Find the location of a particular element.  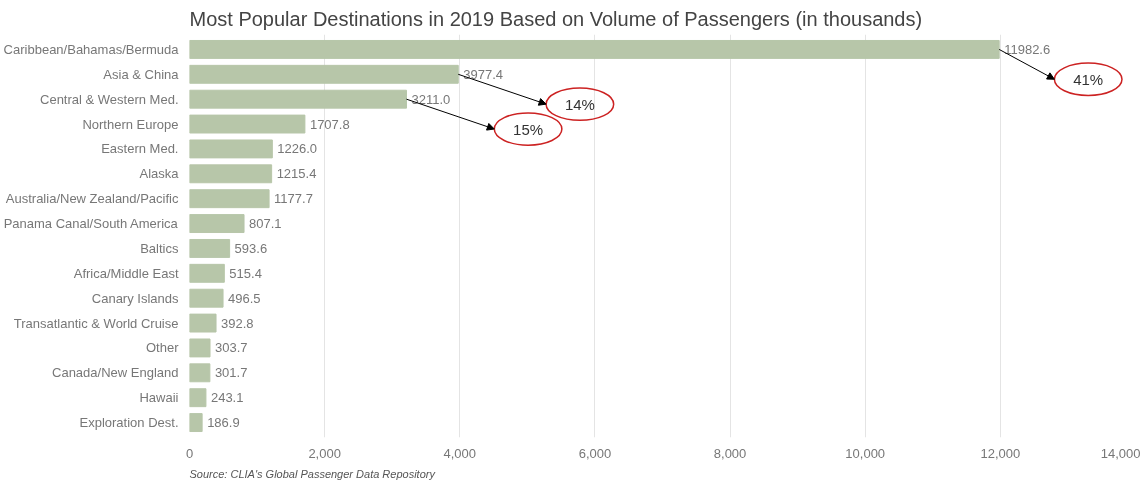

y-tick-label: Central & Western Med. is located at coordinates (109, 99).